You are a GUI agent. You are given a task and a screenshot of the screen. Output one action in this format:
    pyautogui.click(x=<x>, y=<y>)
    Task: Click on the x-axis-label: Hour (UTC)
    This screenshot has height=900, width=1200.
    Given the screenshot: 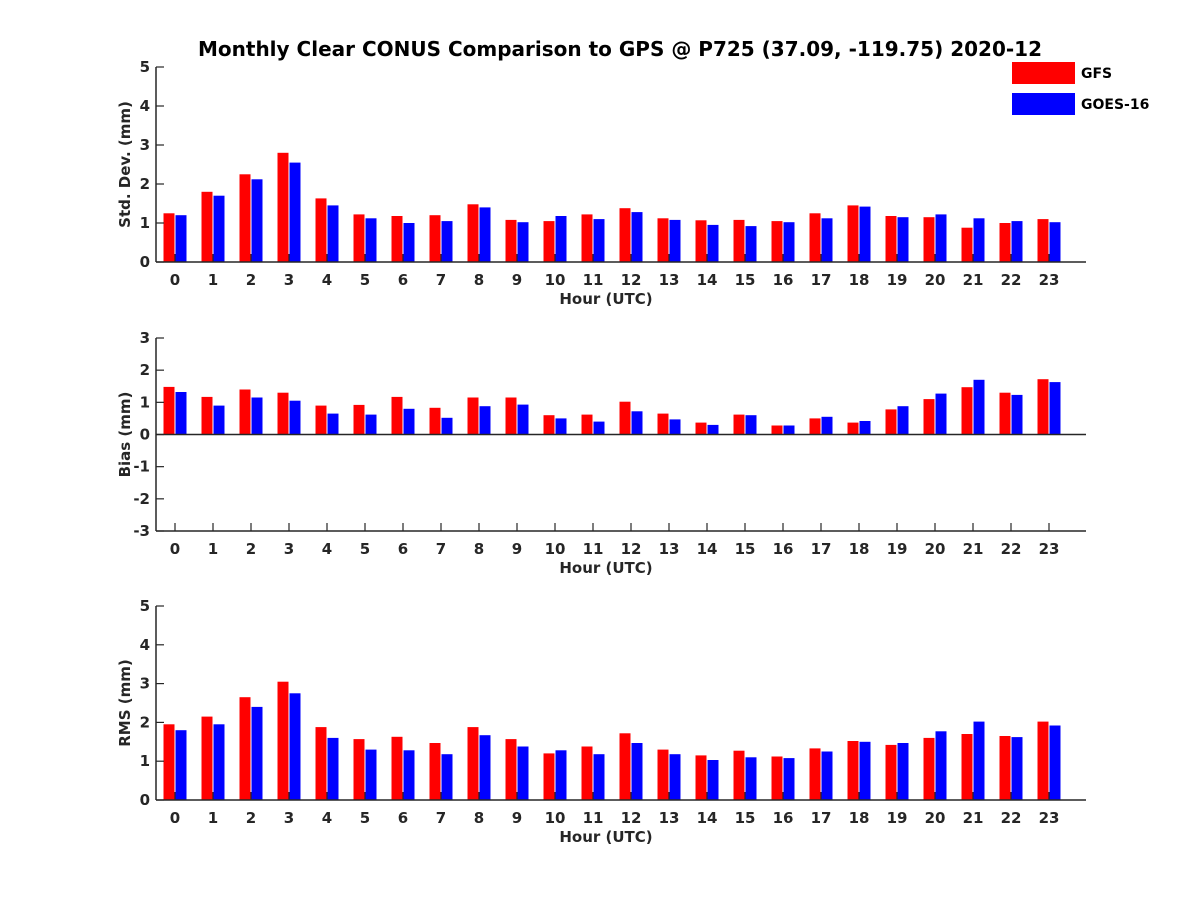 What is the action you would take?
    pyautogui.click(x=605, y=568)
    